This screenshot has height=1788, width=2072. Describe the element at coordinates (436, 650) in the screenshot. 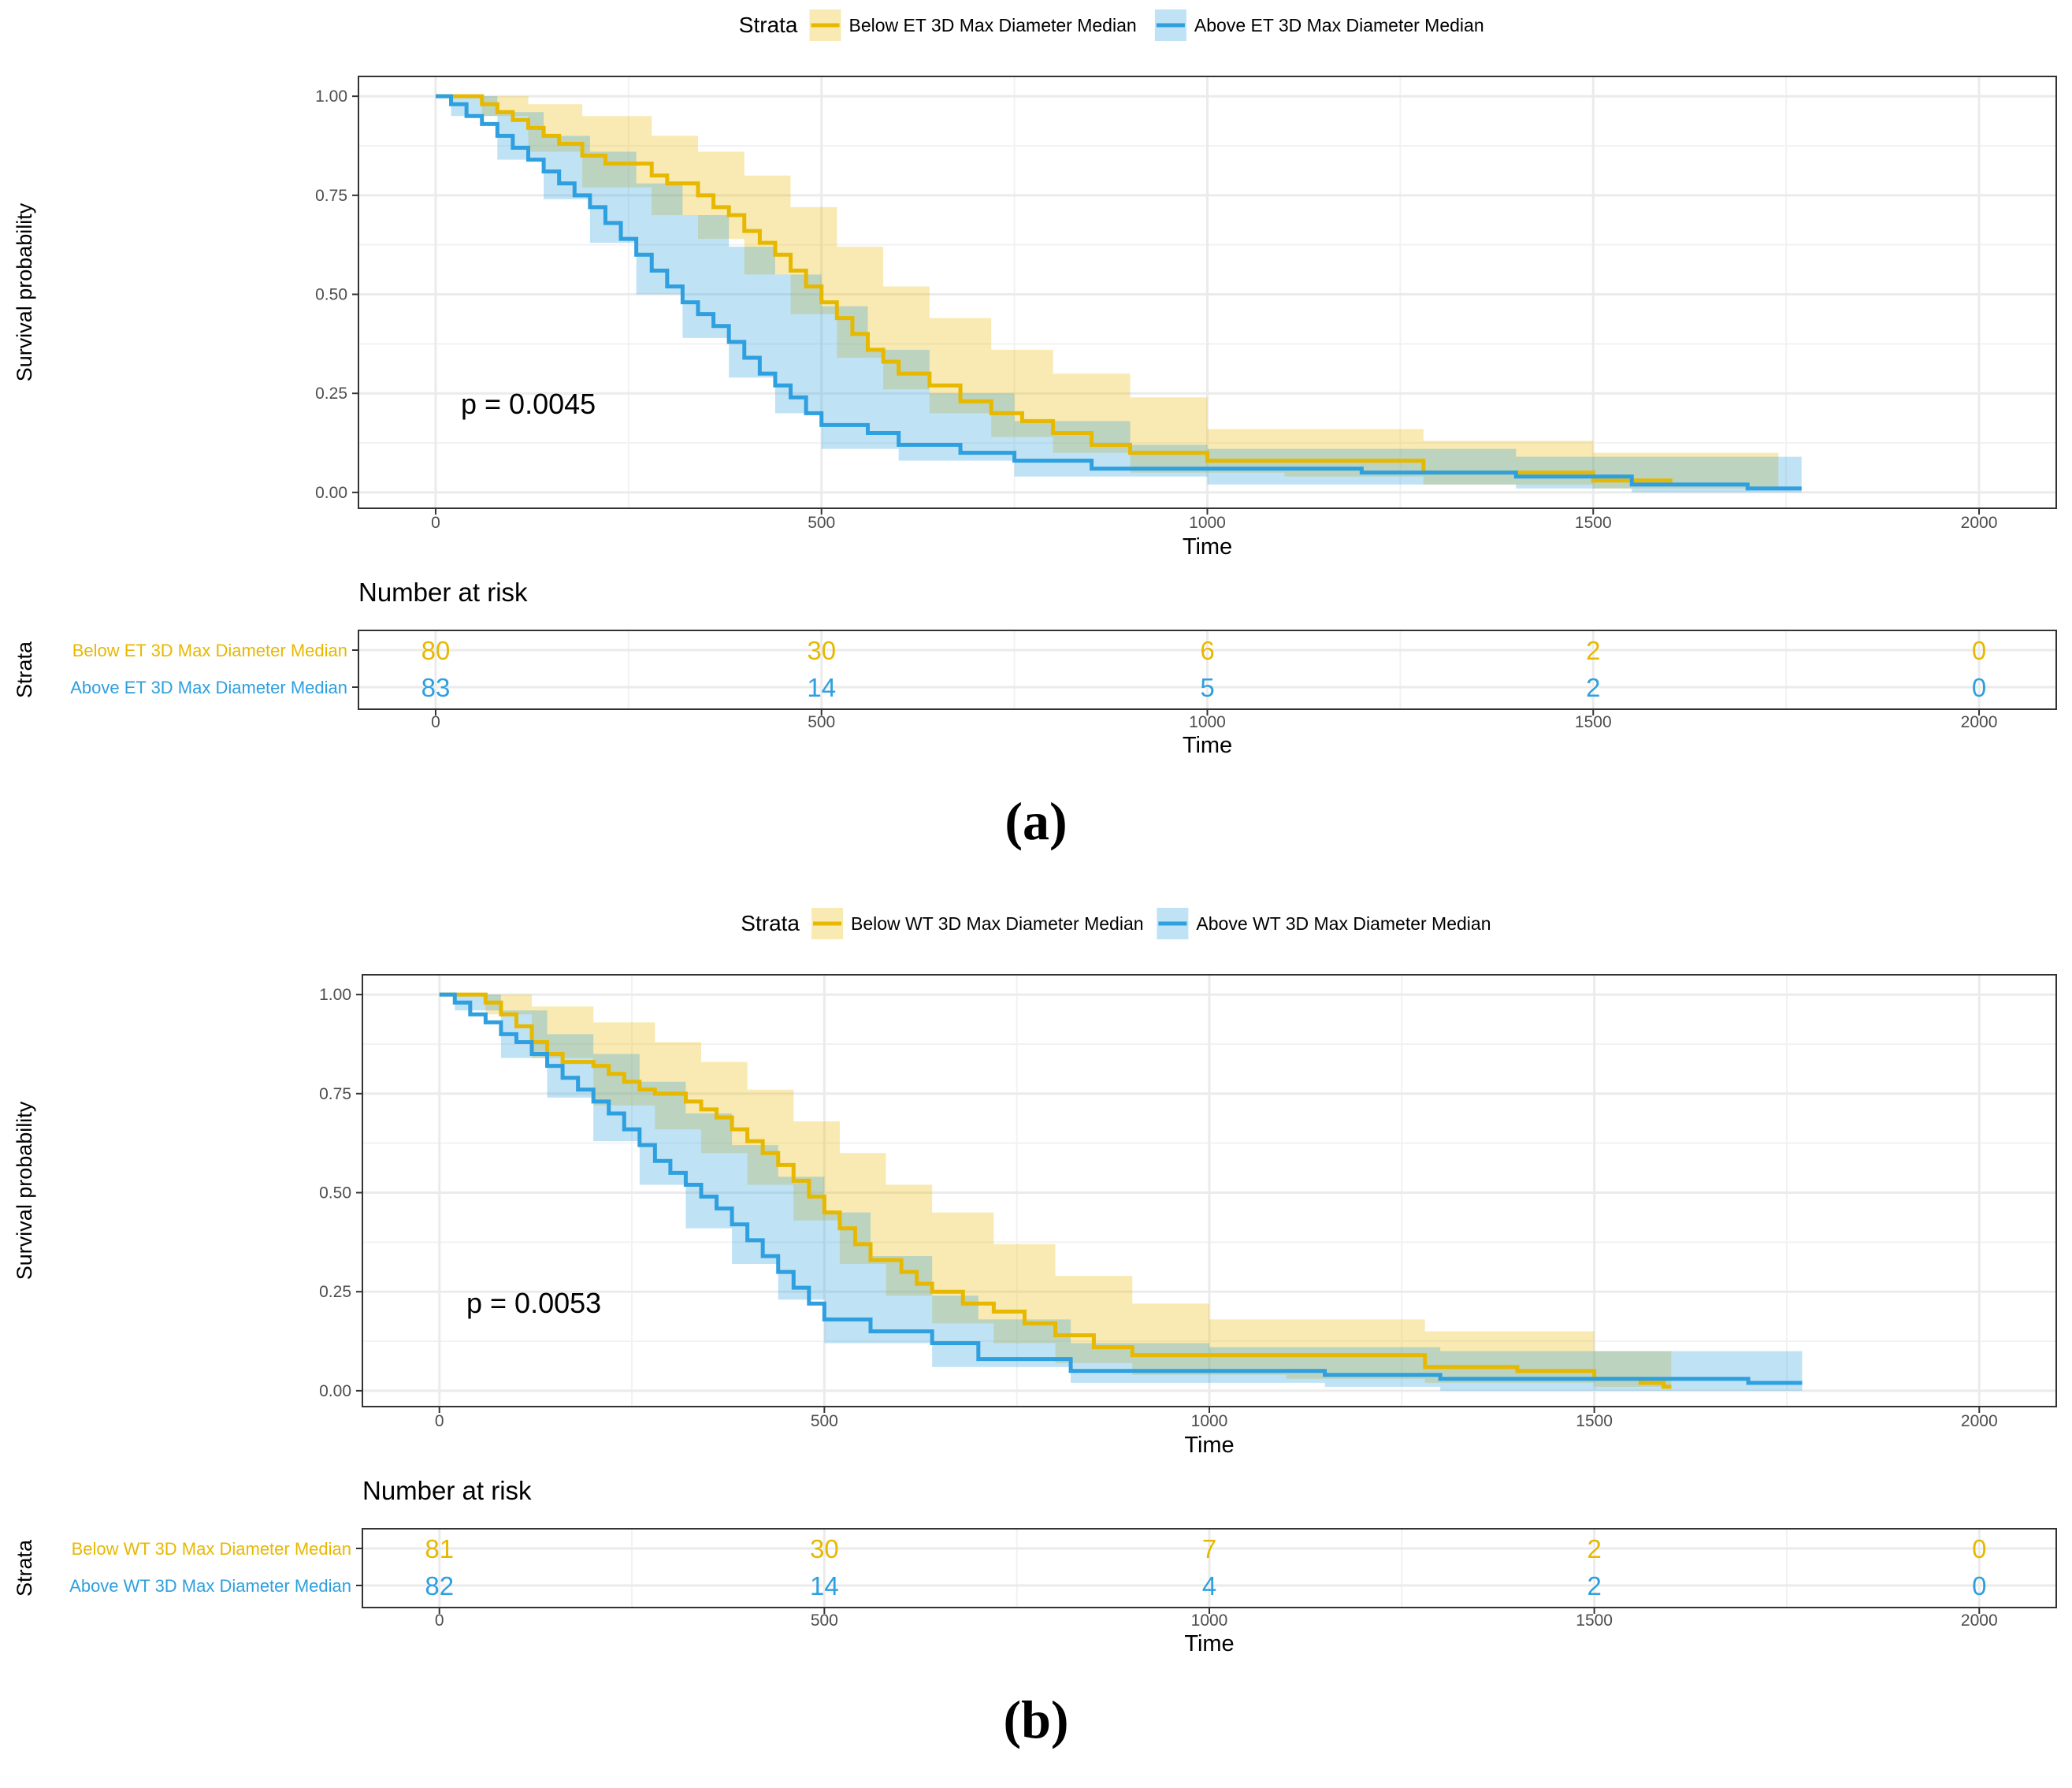

I see `risk-count: 80` at that location.